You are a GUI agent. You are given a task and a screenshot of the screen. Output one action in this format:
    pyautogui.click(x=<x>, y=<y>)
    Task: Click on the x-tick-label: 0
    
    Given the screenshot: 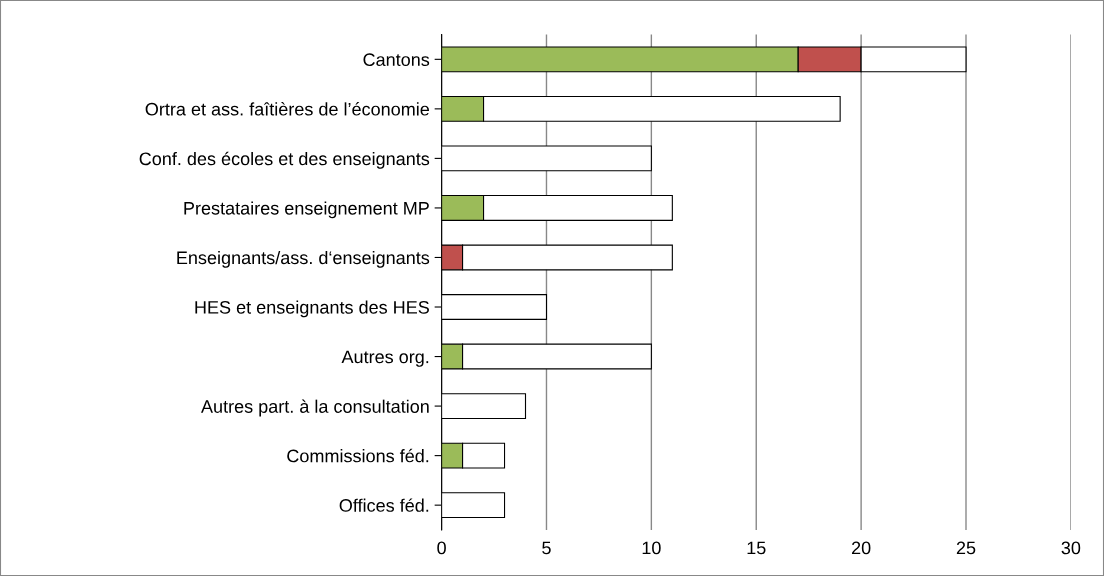 What is the action you would take?
    pyautogui.click(x=441, y=548)
    